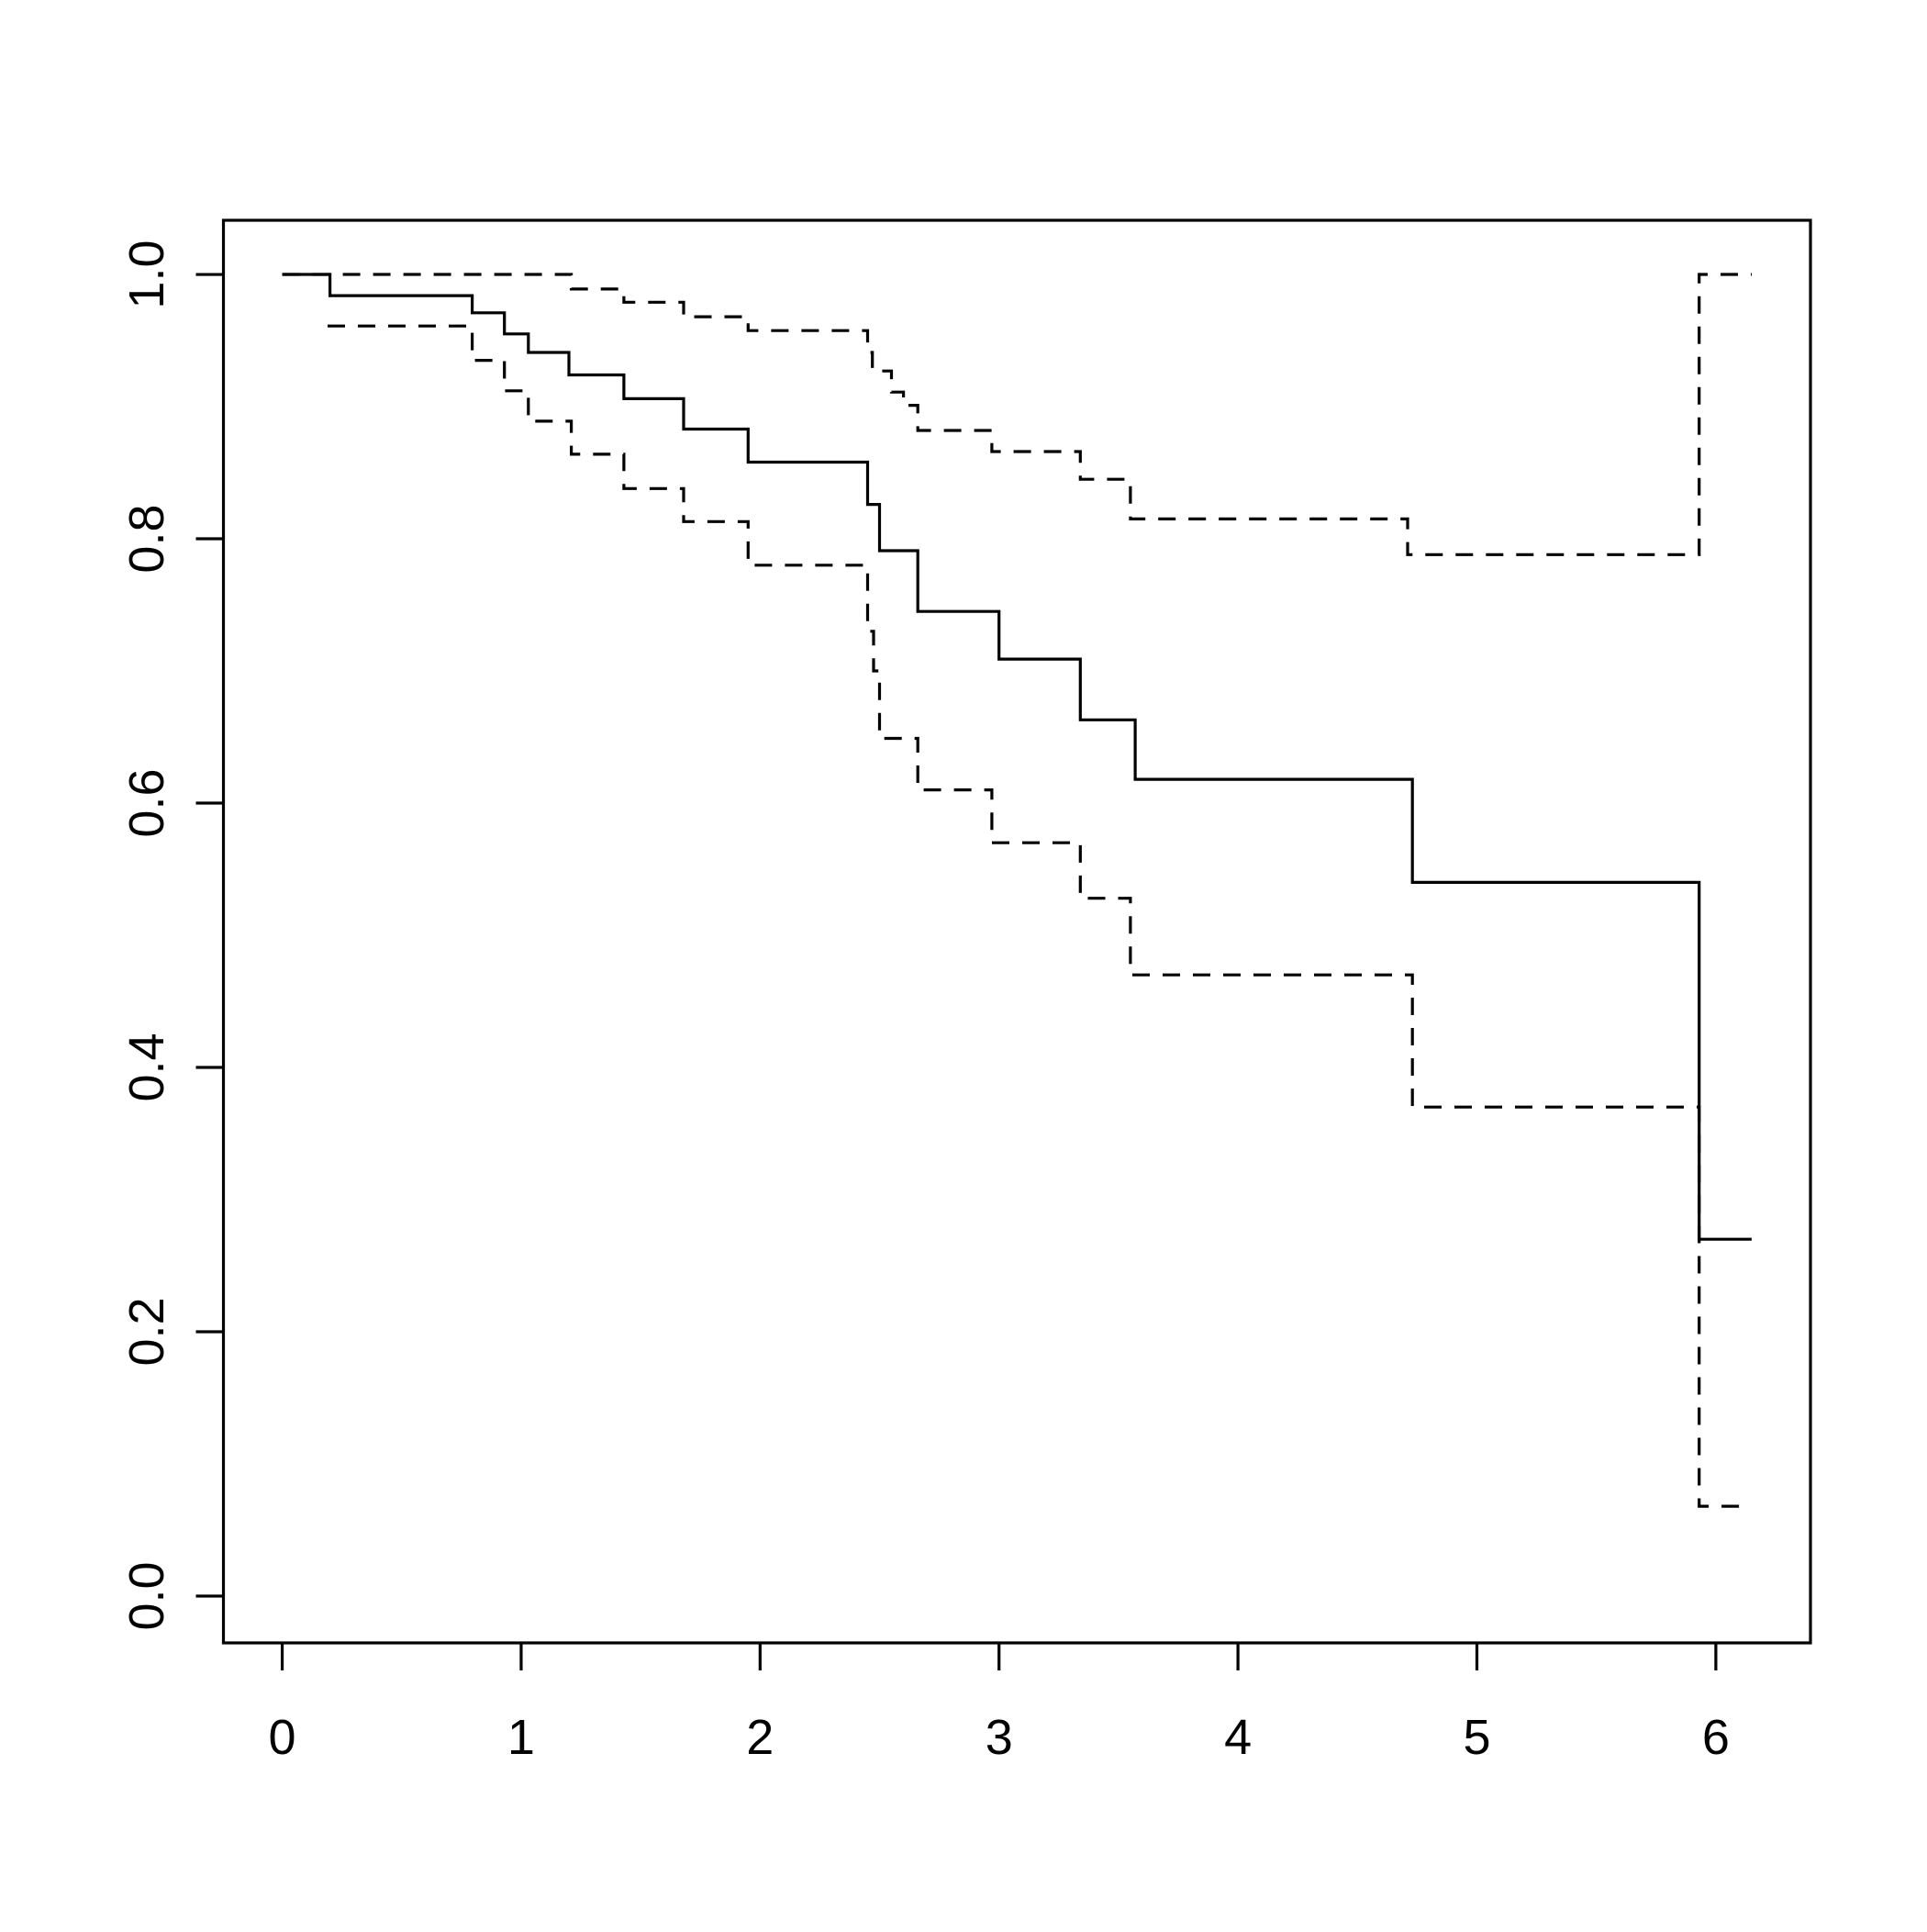  What do you see at coordinates (1476, 1738) in the screenshot?
I see `x-tick-label: 5` at bounding box center [1476, 1738].